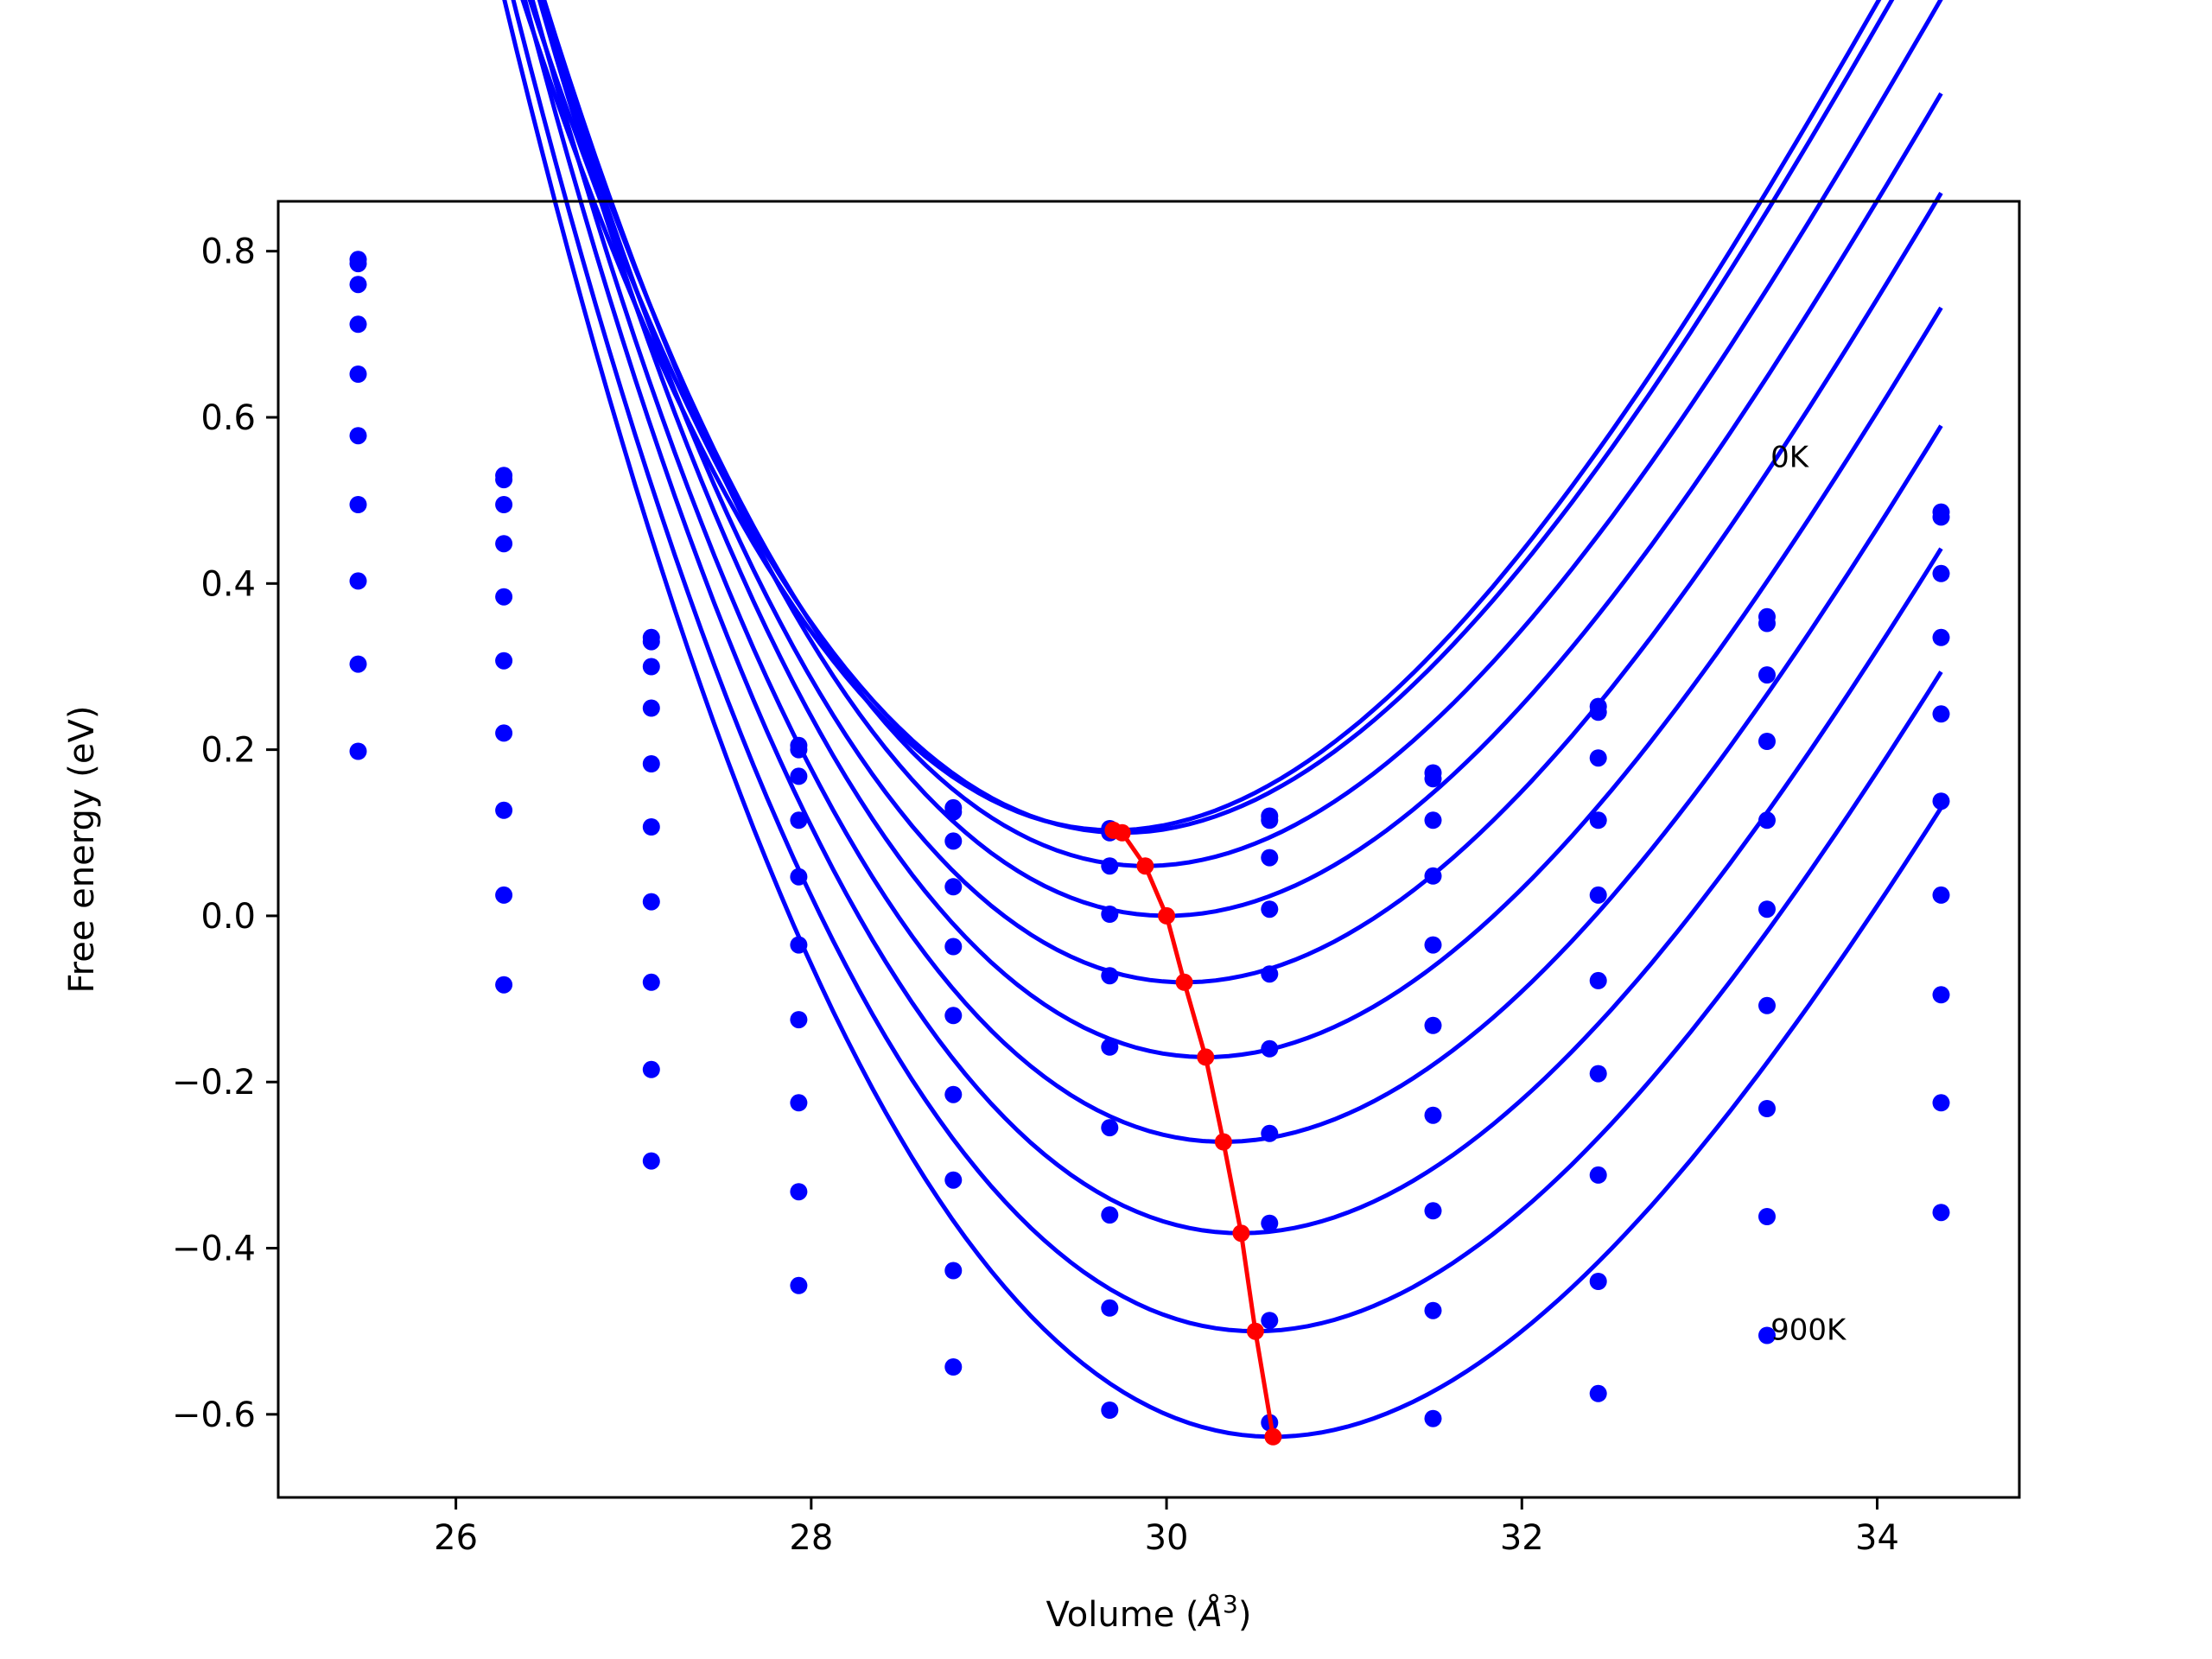 The width and height of the screenshot is (2212, 1659). Describe the element at coordinates (228, 418) in the screenshot. I see `y-tick-label: 0.6` at that location.